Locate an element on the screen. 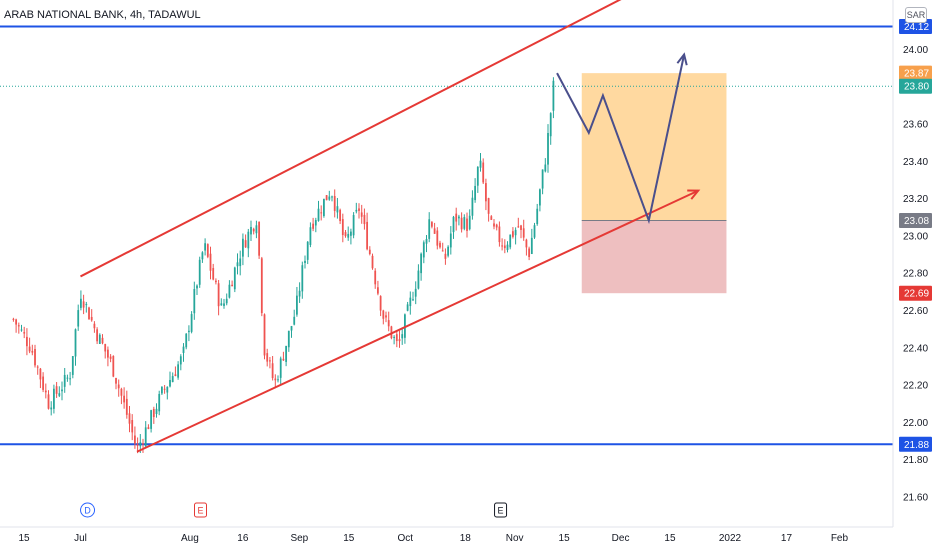 Image resolution: width=932 pixels, height=550 pixels. price-label-5: 21.88 is located at coordinates (916, 445).